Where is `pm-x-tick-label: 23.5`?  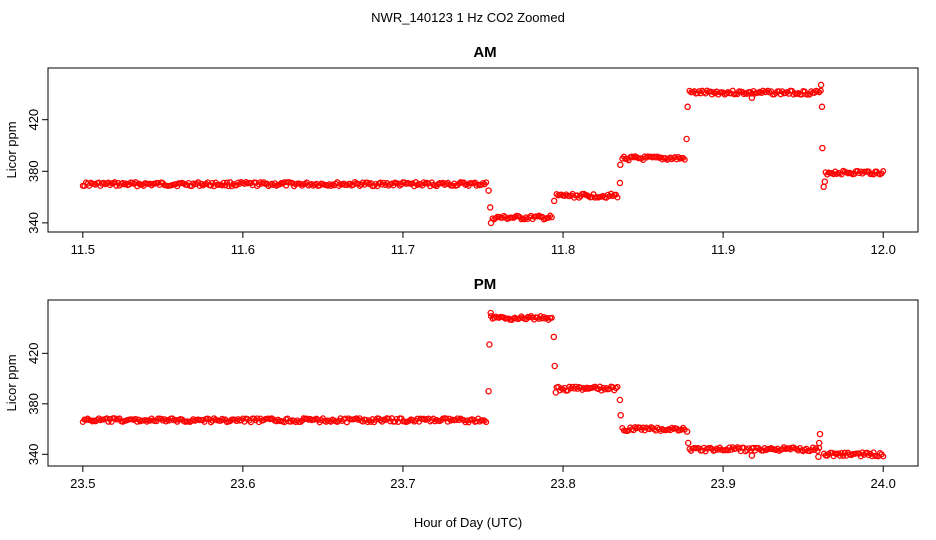 pm-x-tick-label: 23.5 is located at coordinates (82, 483).